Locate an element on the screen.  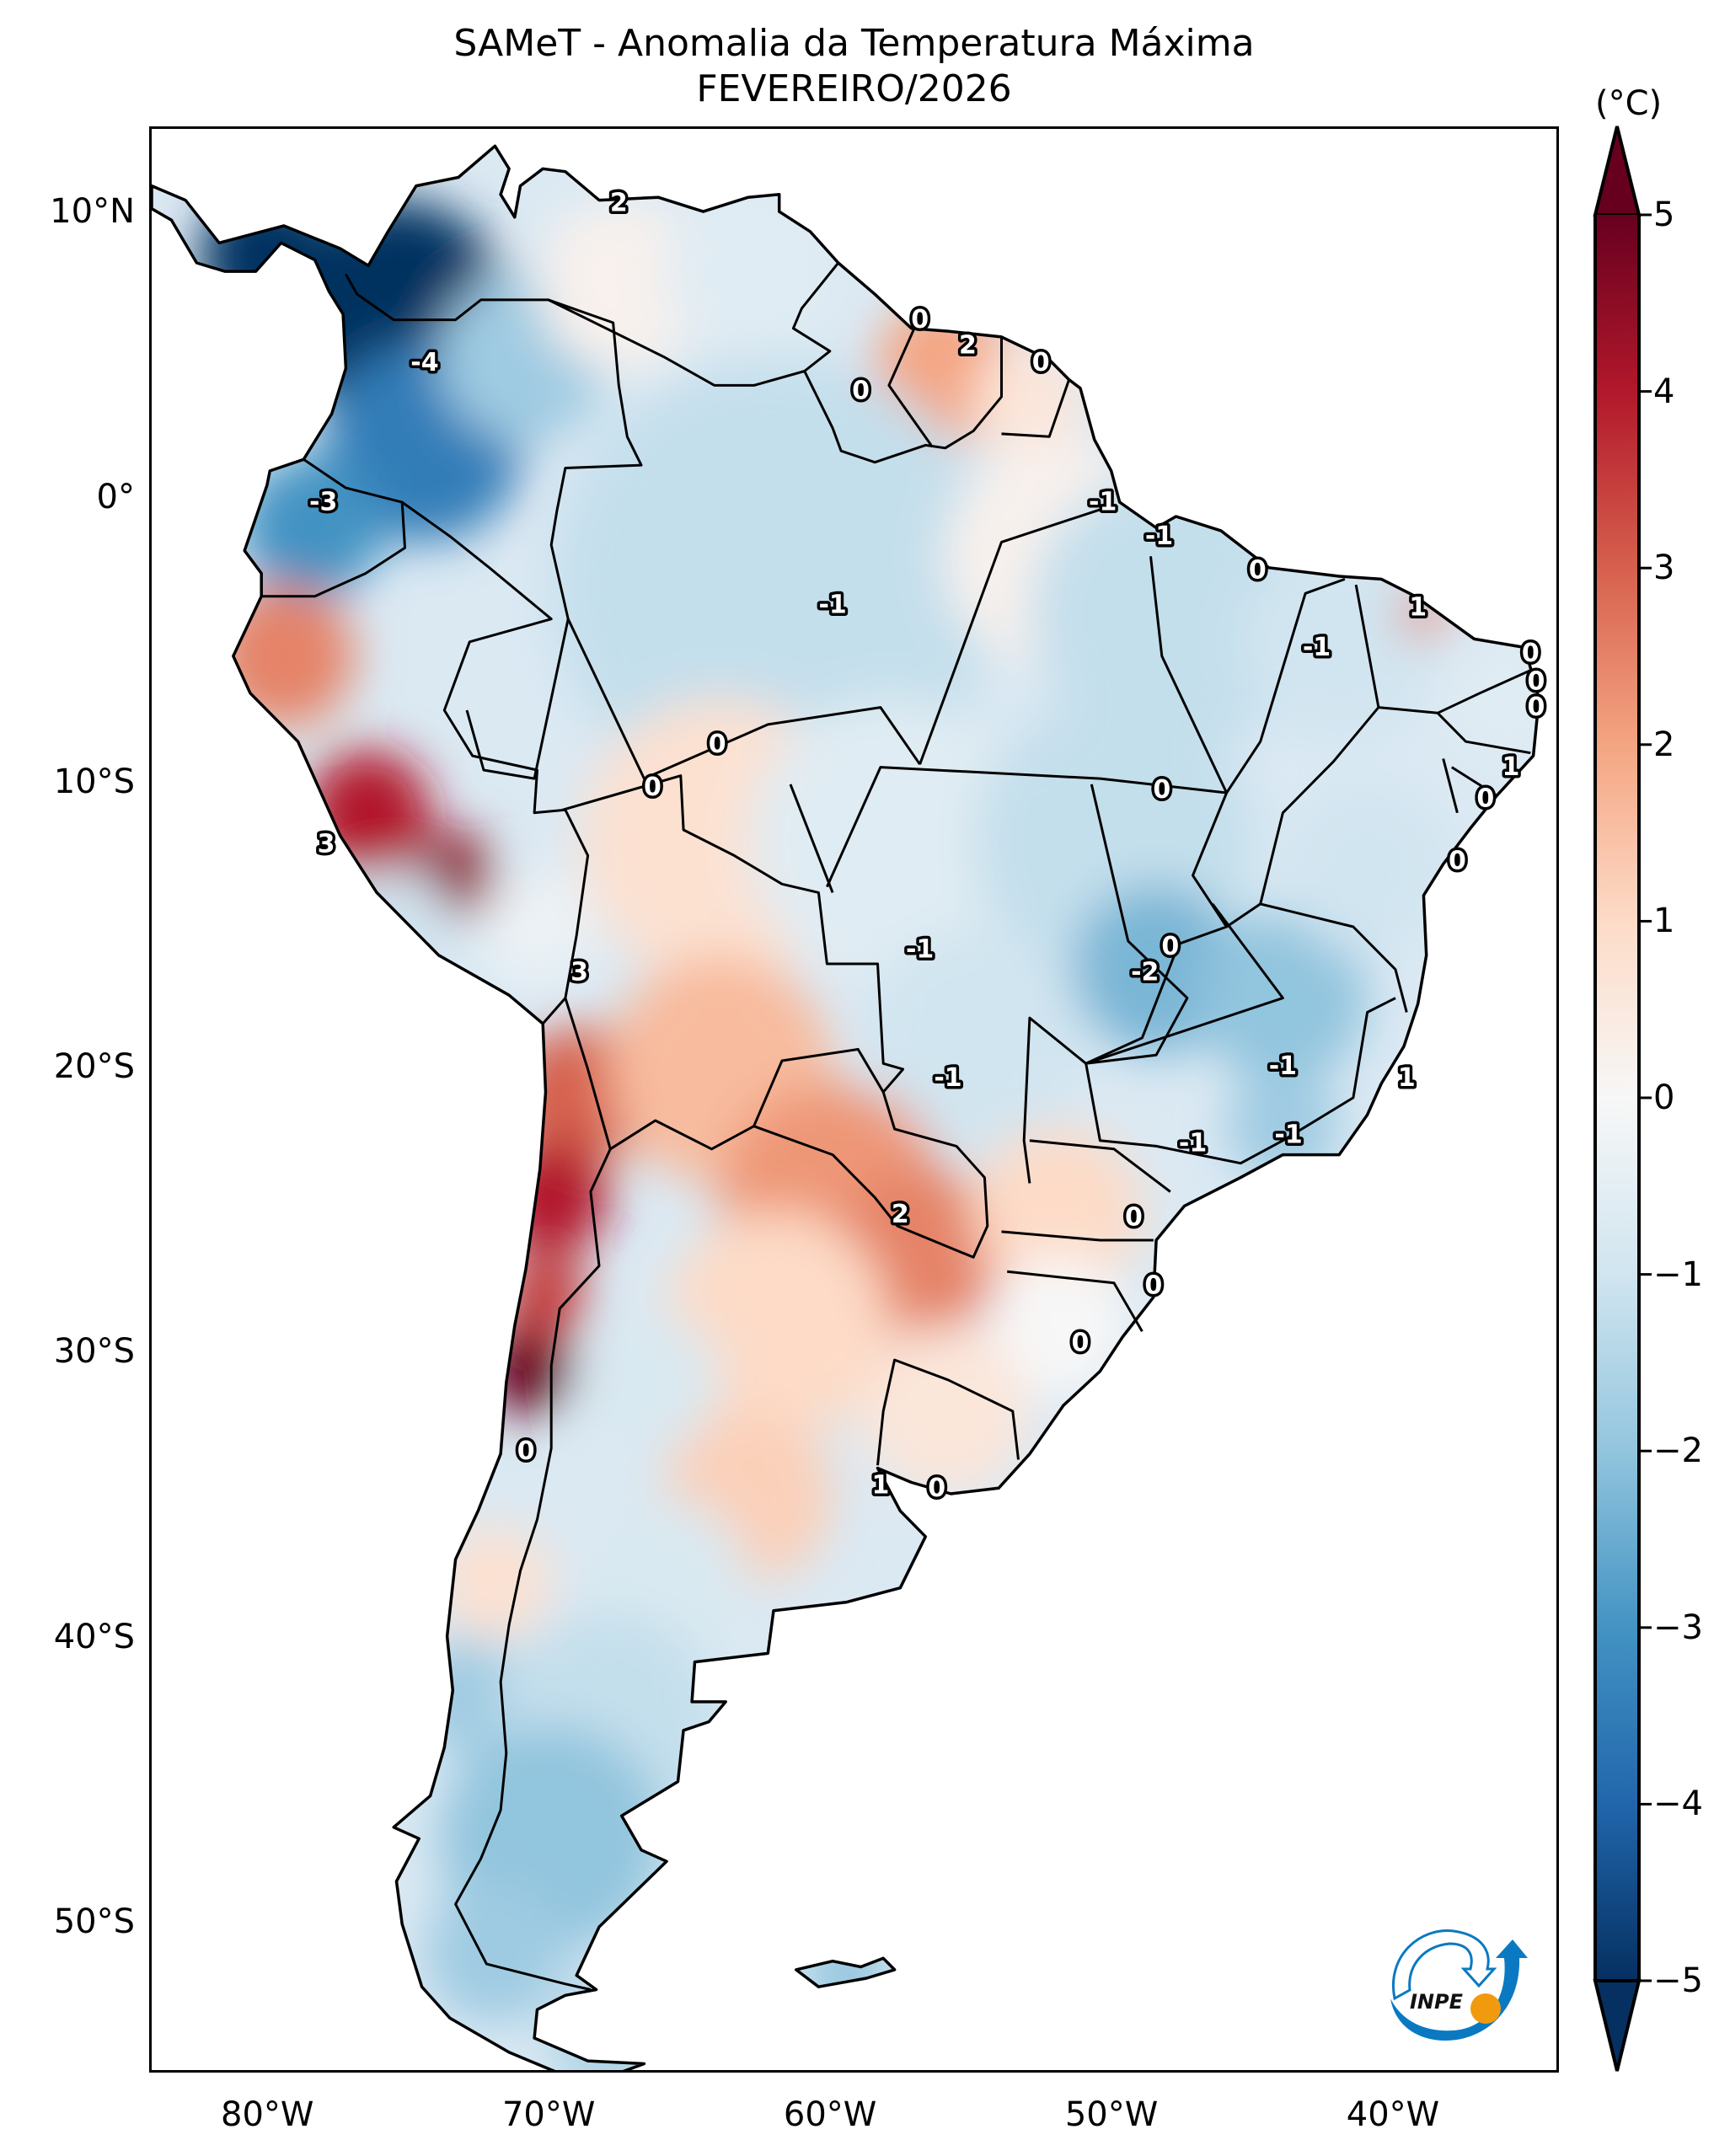
colorbar-tick-label: 5 is located at coordinates (1664, 214).